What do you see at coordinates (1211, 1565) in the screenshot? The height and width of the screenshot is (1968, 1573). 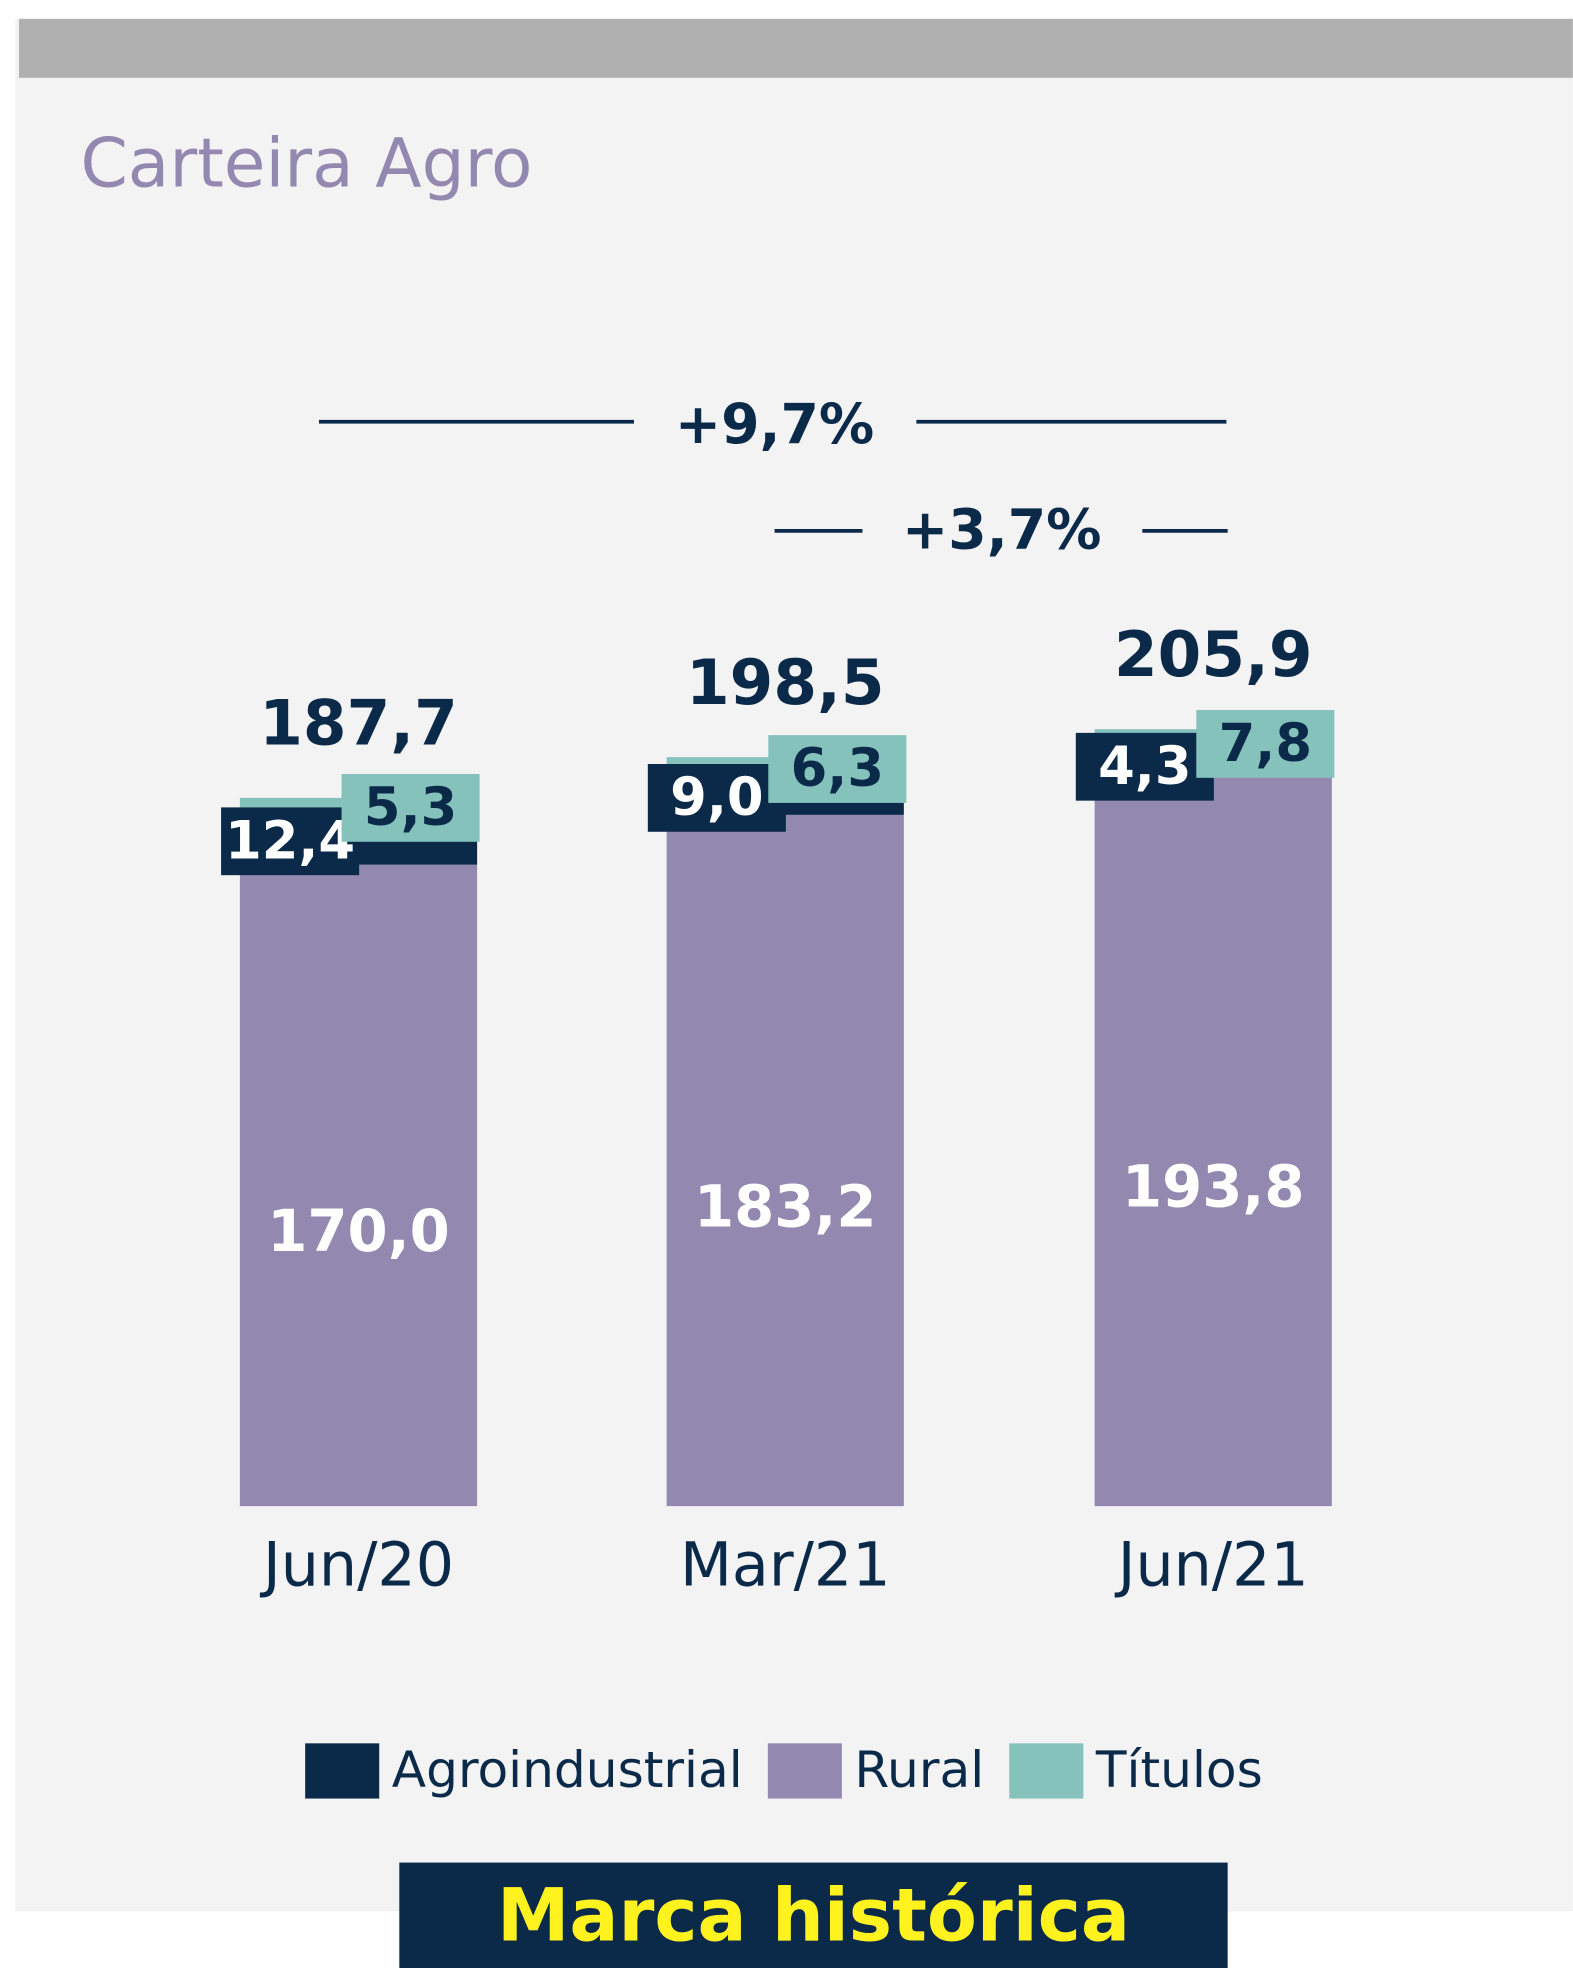 I see `x-tick-label: Jun/21` at bounding box center [1211, 1565].